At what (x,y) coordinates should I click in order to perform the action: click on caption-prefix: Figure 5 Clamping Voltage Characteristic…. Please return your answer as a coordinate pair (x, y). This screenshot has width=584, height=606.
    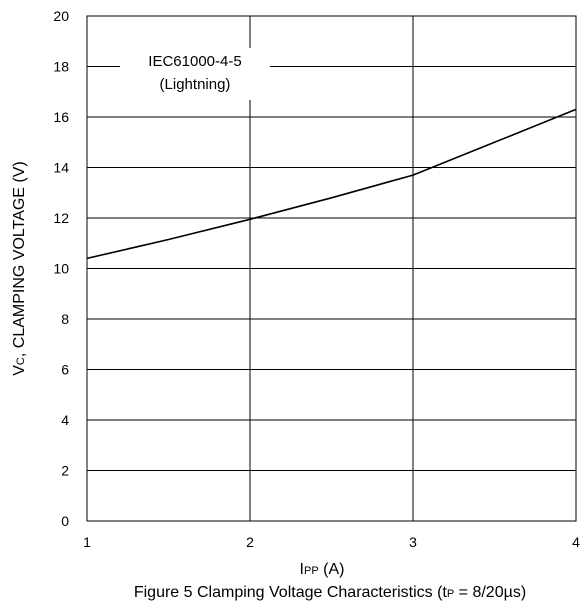
    Looking at the image, I should click on (291, 592).